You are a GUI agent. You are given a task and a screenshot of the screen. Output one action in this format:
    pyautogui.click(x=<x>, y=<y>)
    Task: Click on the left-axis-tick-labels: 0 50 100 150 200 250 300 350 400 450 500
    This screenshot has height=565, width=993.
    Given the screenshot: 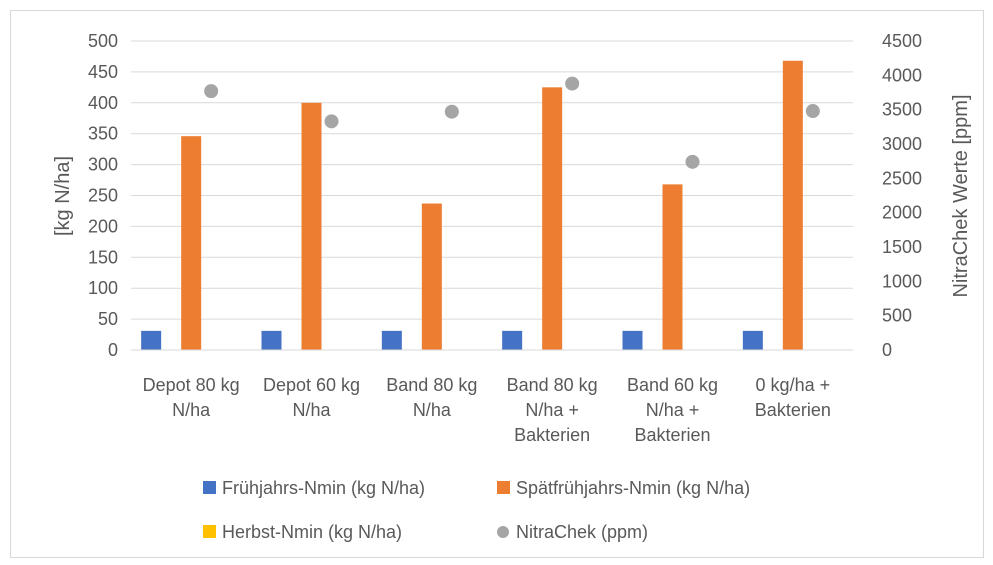 What is the action you would take?
    pyautogui.click(x=103, y=195)
    